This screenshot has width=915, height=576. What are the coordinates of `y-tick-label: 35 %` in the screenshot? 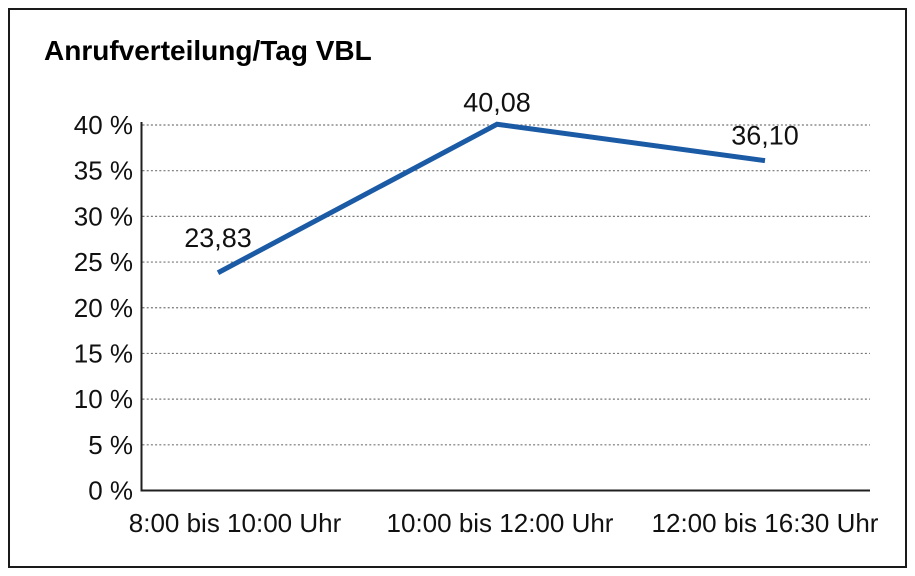 It's located at (103, 171).